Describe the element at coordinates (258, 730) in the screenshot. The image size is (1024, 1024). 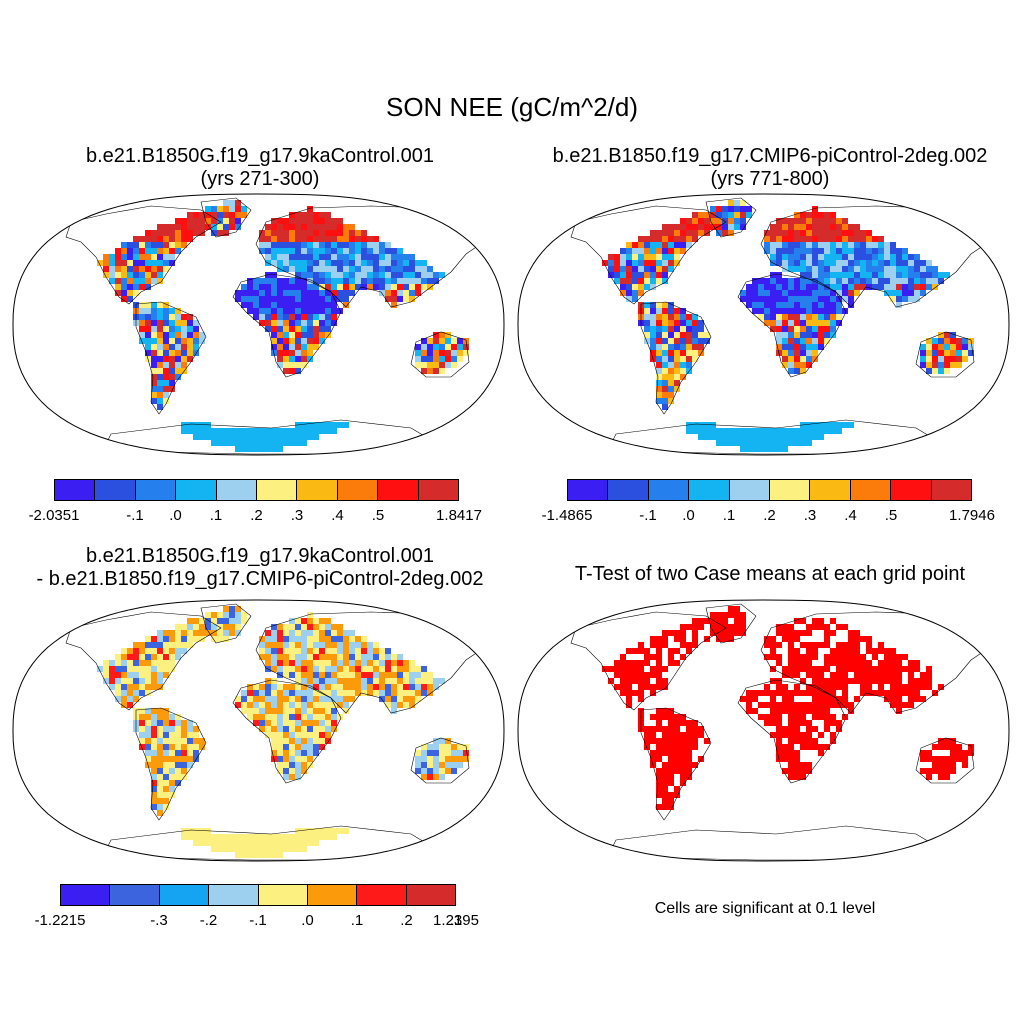
I see `map-diff` at that location.